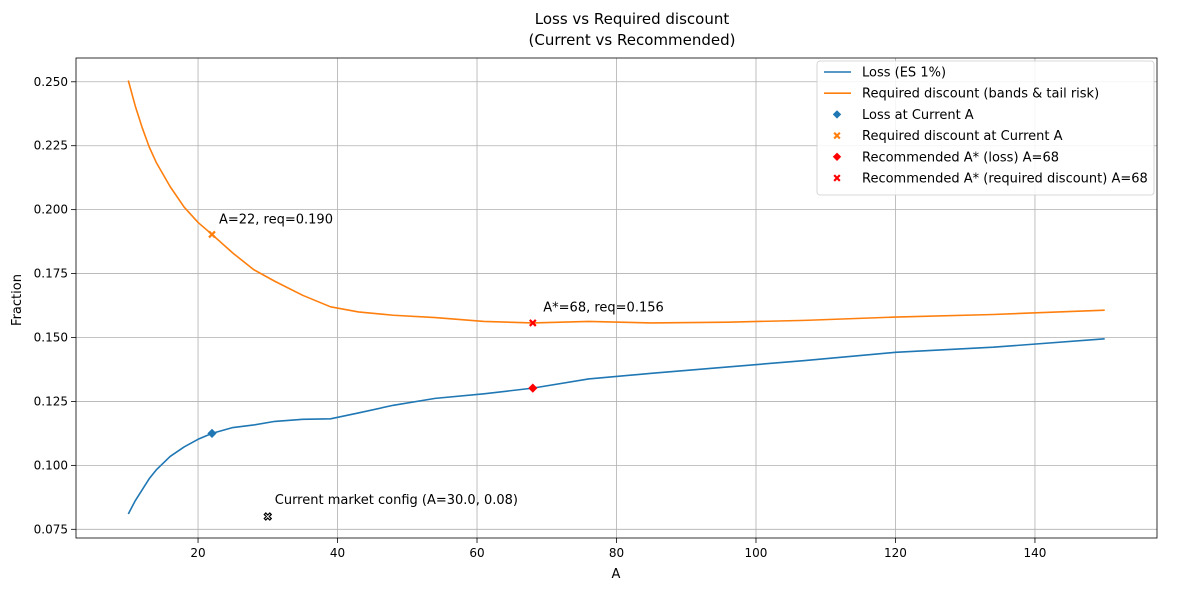  Describe the element at coordinates (51, 82) in the screenshot. I see `y-tick-label: 0.250` at that location.